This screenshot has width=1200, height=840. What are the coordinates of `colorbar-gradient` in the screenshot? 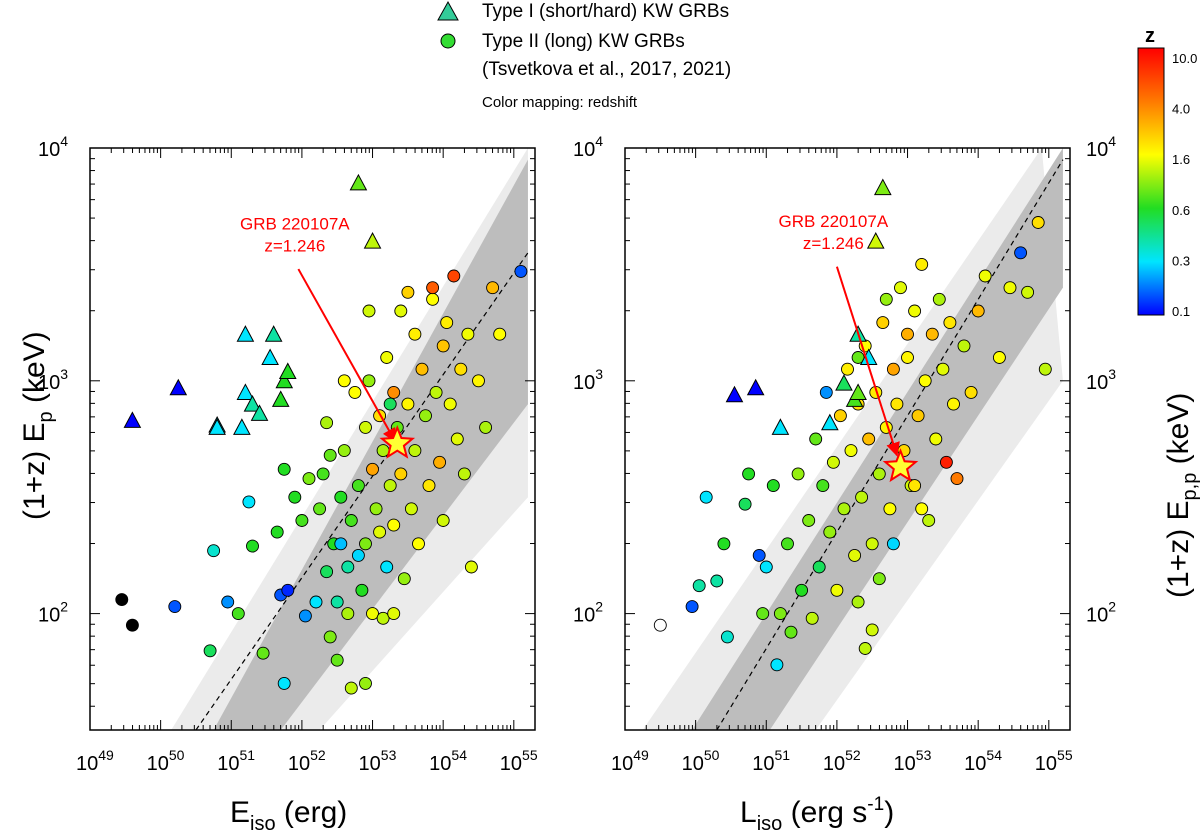 It's located at (1151, 181).